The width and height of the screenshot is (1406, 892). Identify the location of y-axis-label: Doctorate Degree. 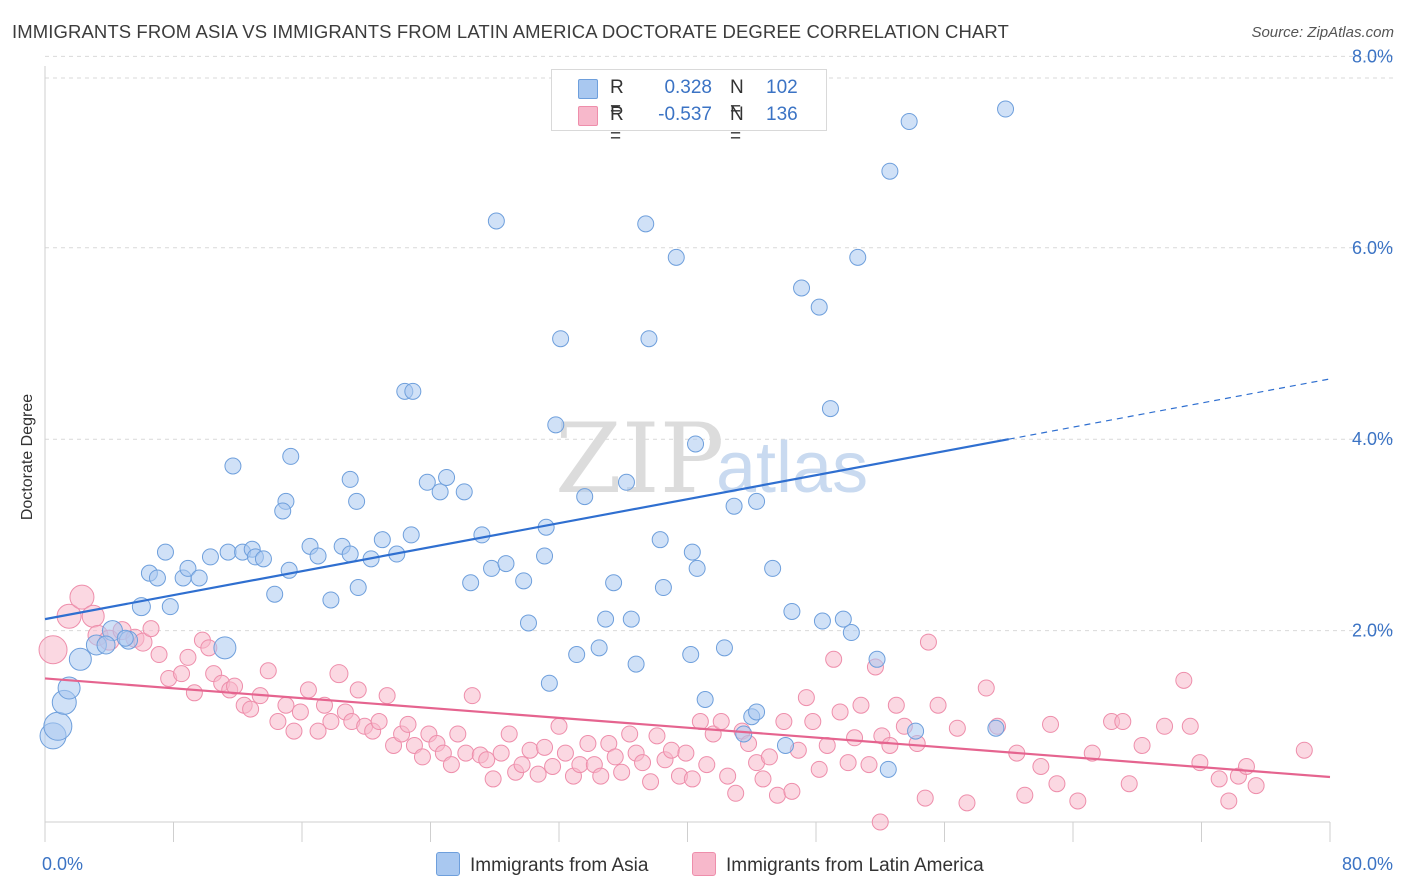
(27, 457).